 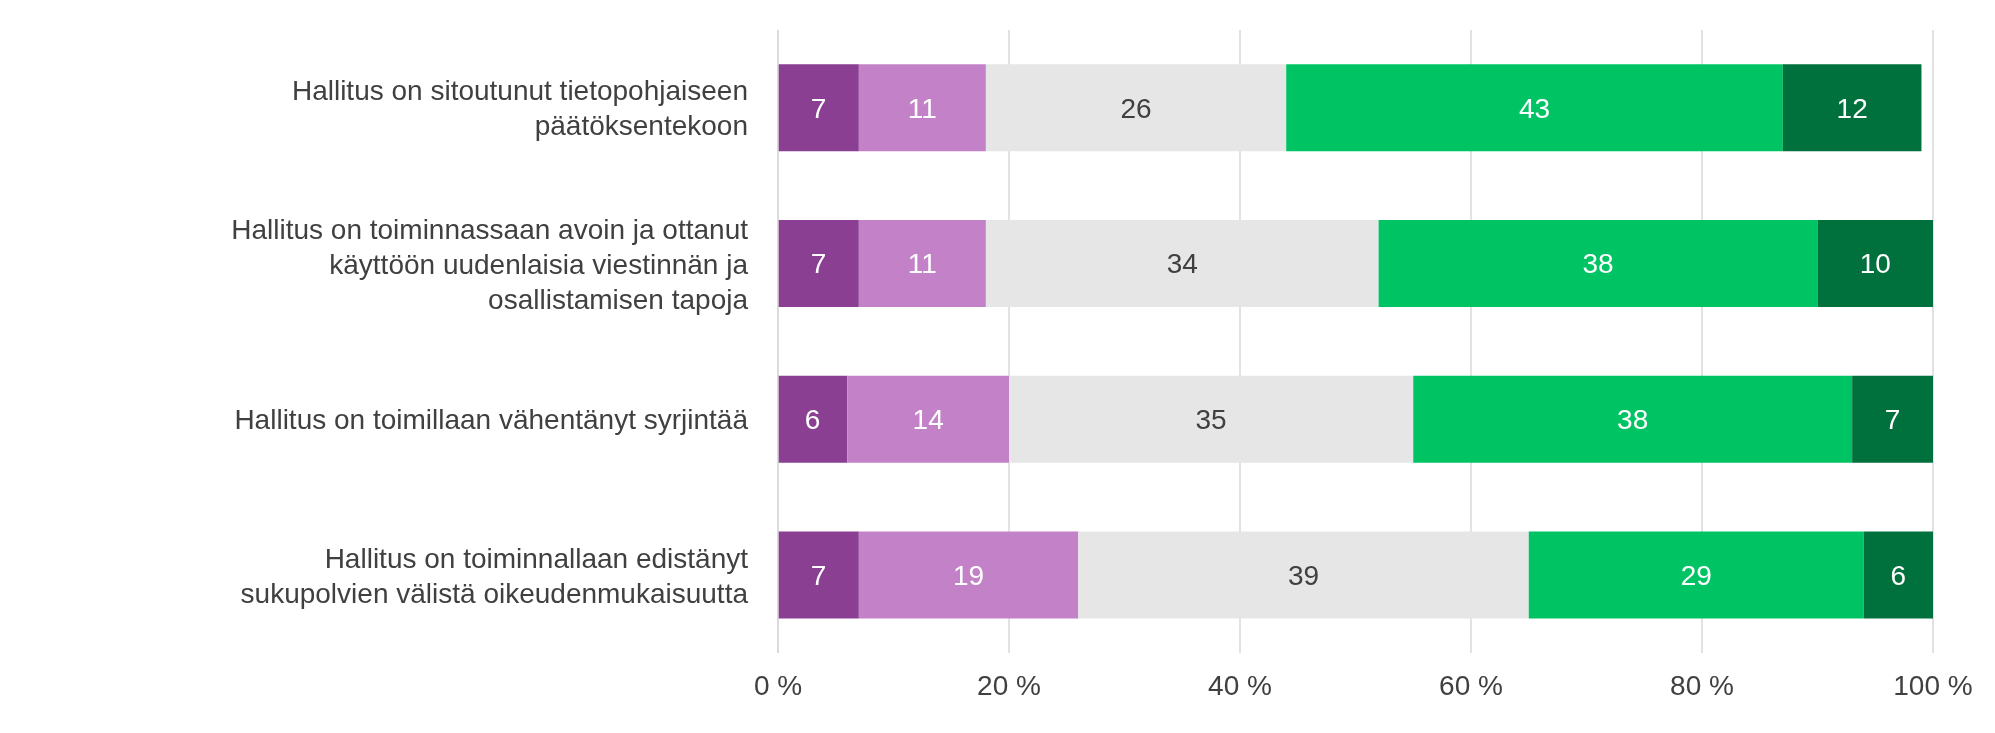 I want to click on data-label: 10, so click(x=1875, y=264).